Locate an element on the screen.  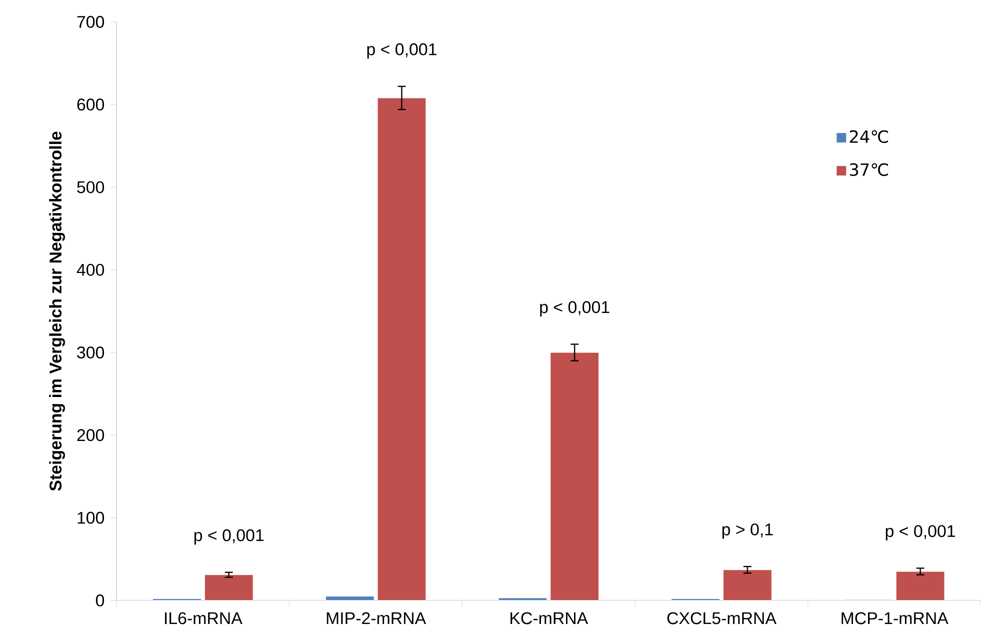
y-tick-label: 0 is located at coordinates (100, 600).